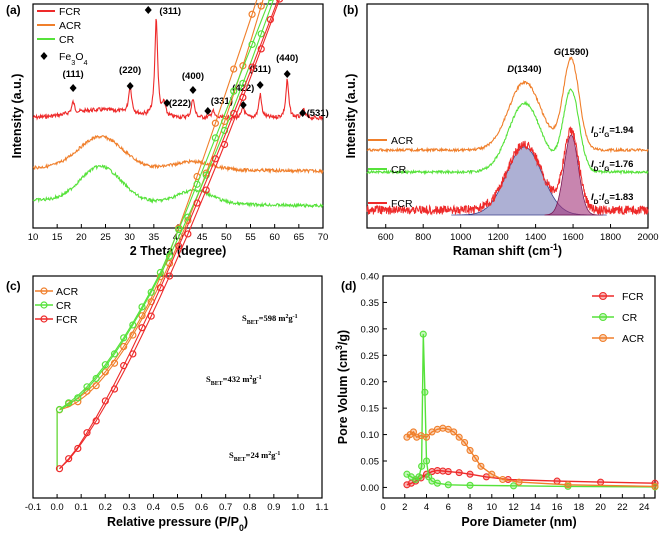 The width and height of the screenshot is (661, 536). I want to click on panel-c-xtick-label: 0.8, so click(249, 507).